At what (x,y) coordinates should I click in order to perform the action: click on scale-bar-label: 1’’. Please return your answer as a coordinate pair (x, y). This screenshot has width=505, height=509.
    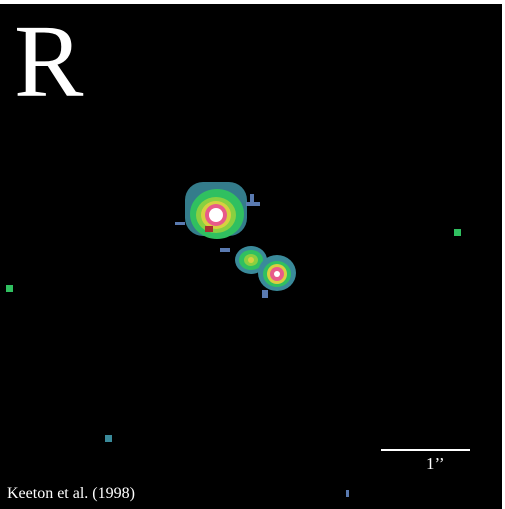
    Looking at the image, I should click on (435, 463).